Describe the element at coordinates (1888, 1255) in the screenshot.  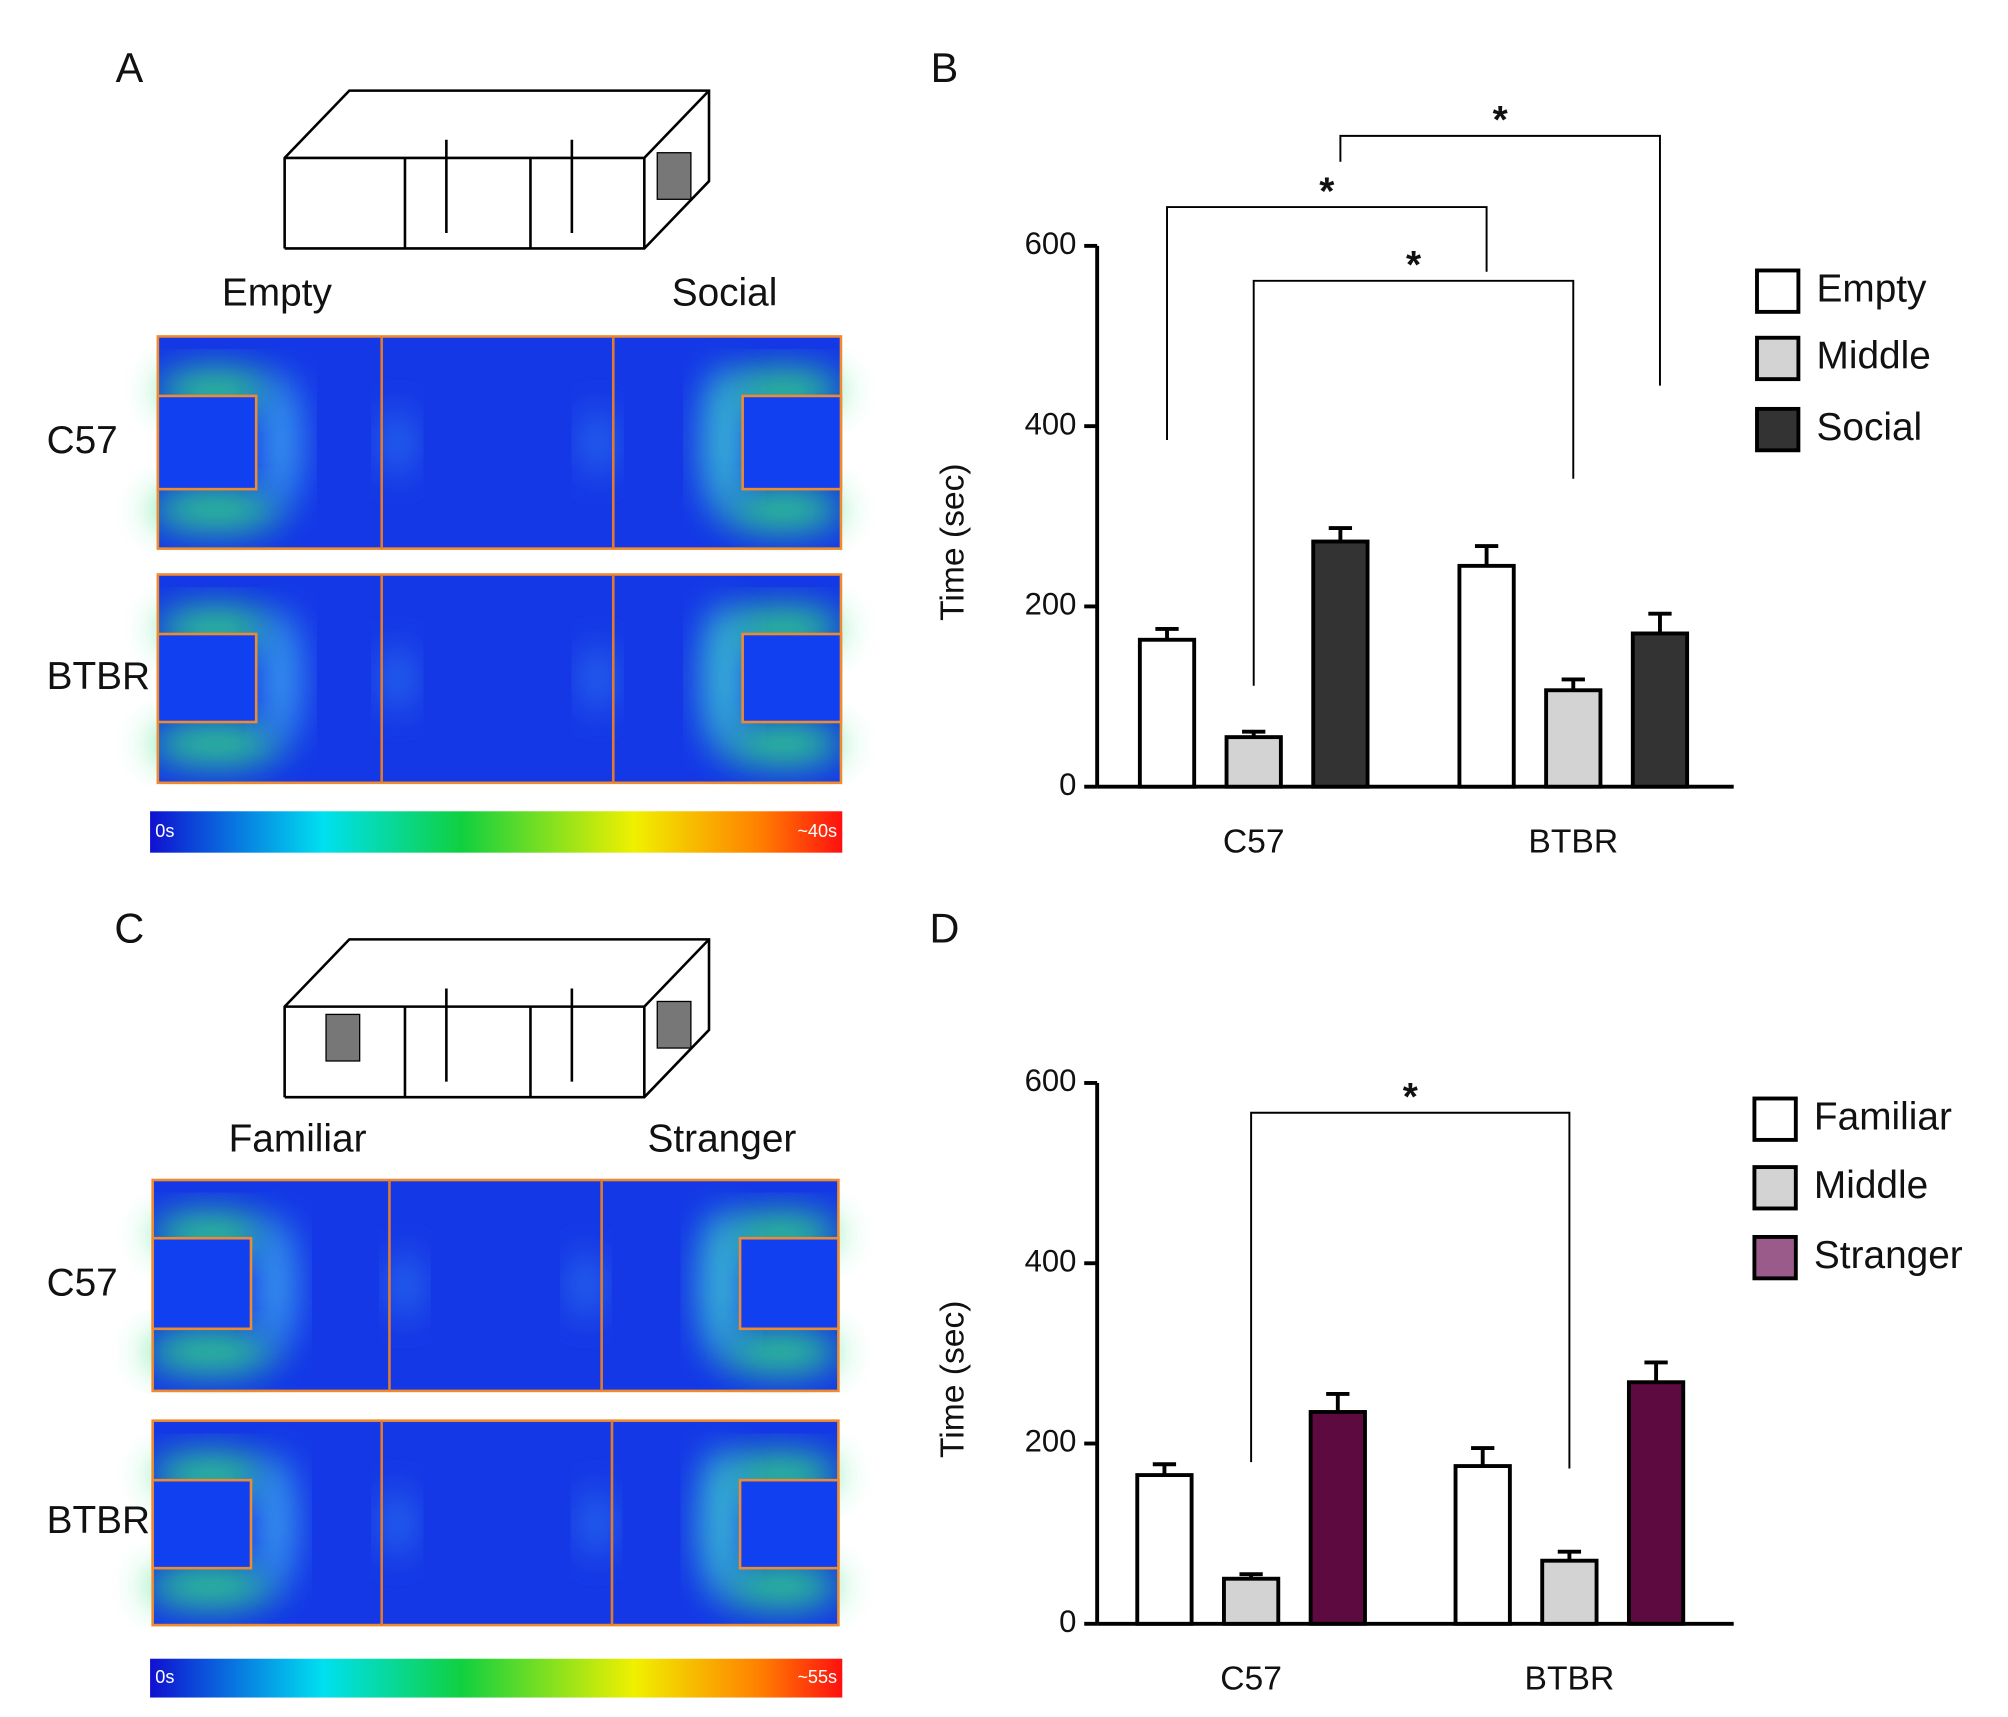
I see `legend-label: Stranger` at that location.